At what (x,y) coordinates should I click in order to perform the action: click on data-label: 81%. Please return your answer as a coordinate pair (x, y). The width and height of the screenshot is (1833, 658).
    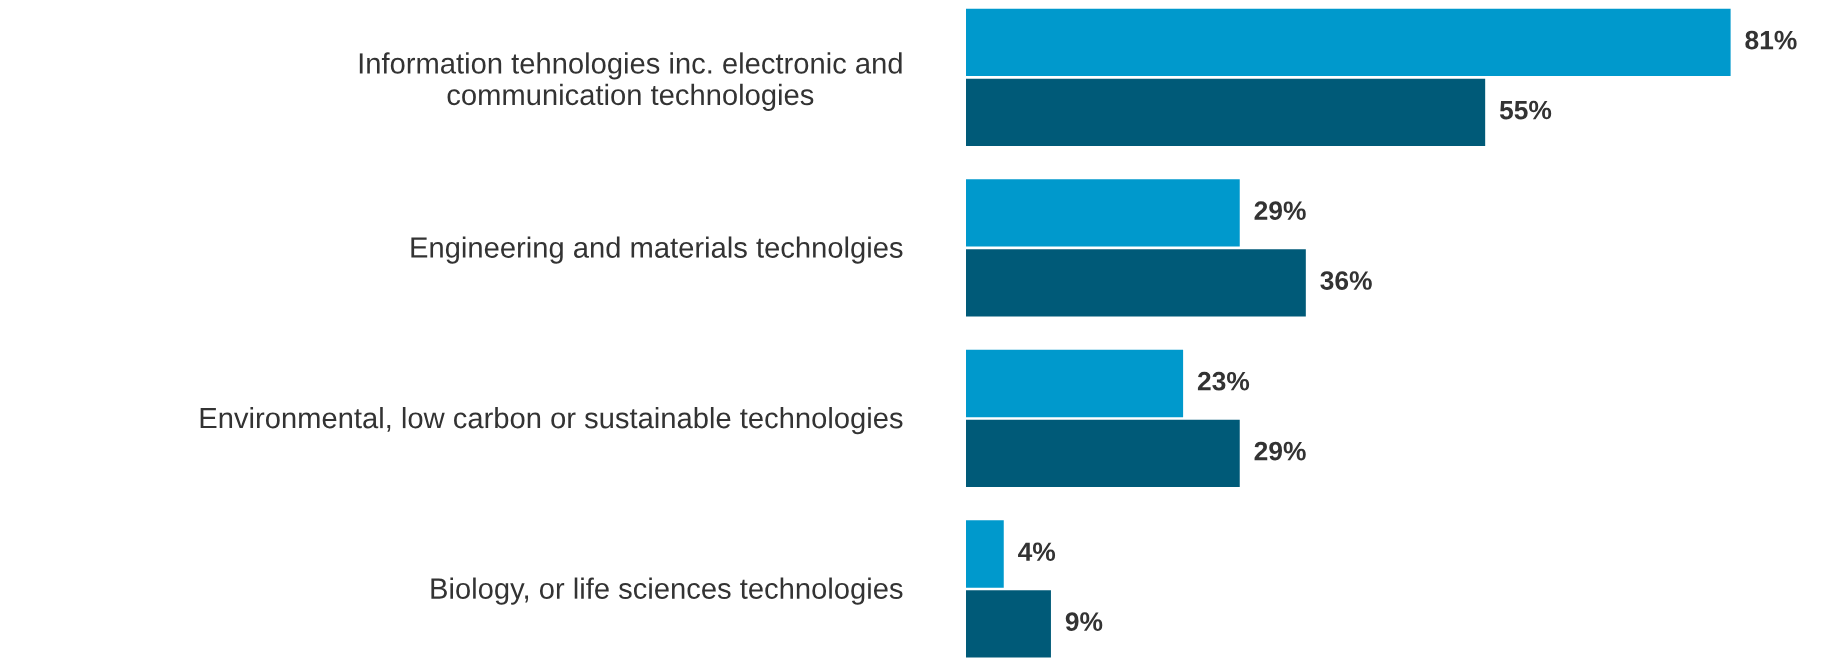
    Looking at the image, I should click on (1771, 40).